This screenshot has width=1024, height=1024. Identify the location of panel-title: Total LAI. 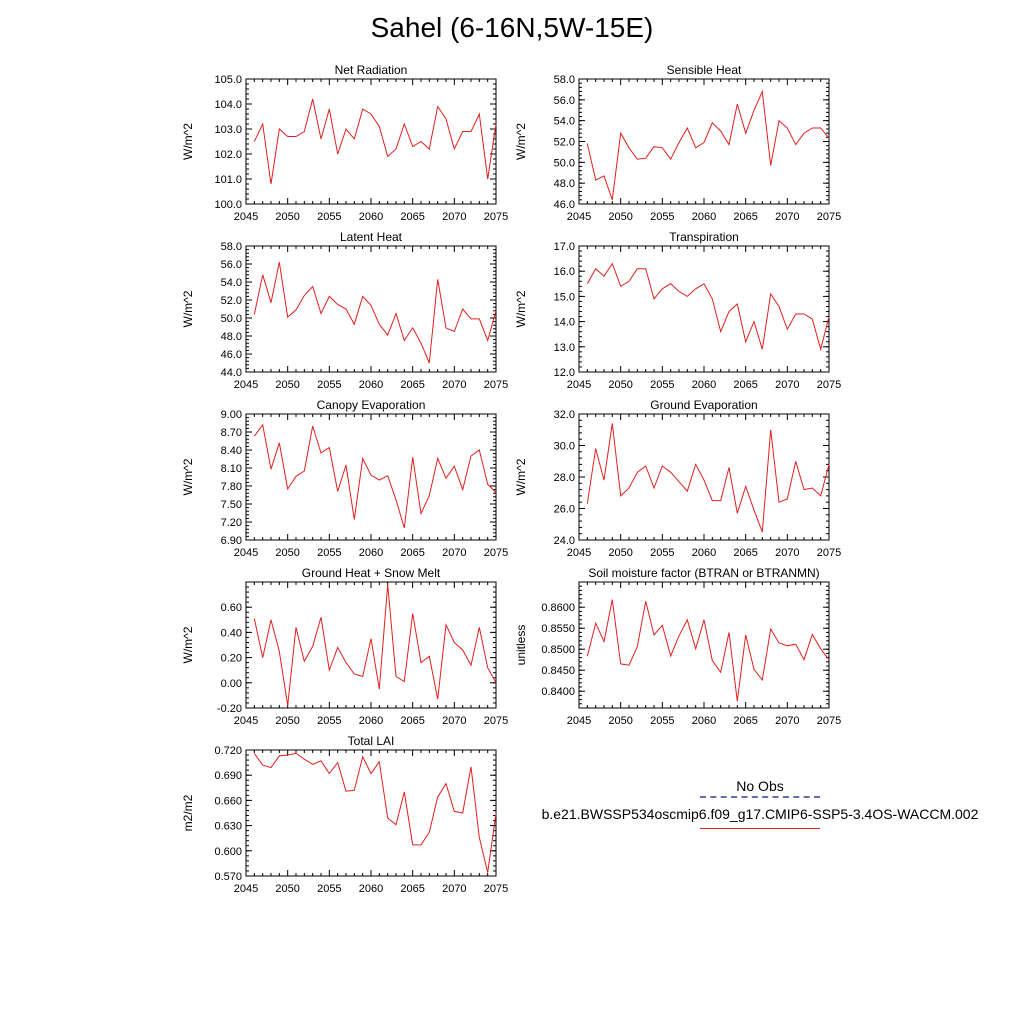
(371, 741).